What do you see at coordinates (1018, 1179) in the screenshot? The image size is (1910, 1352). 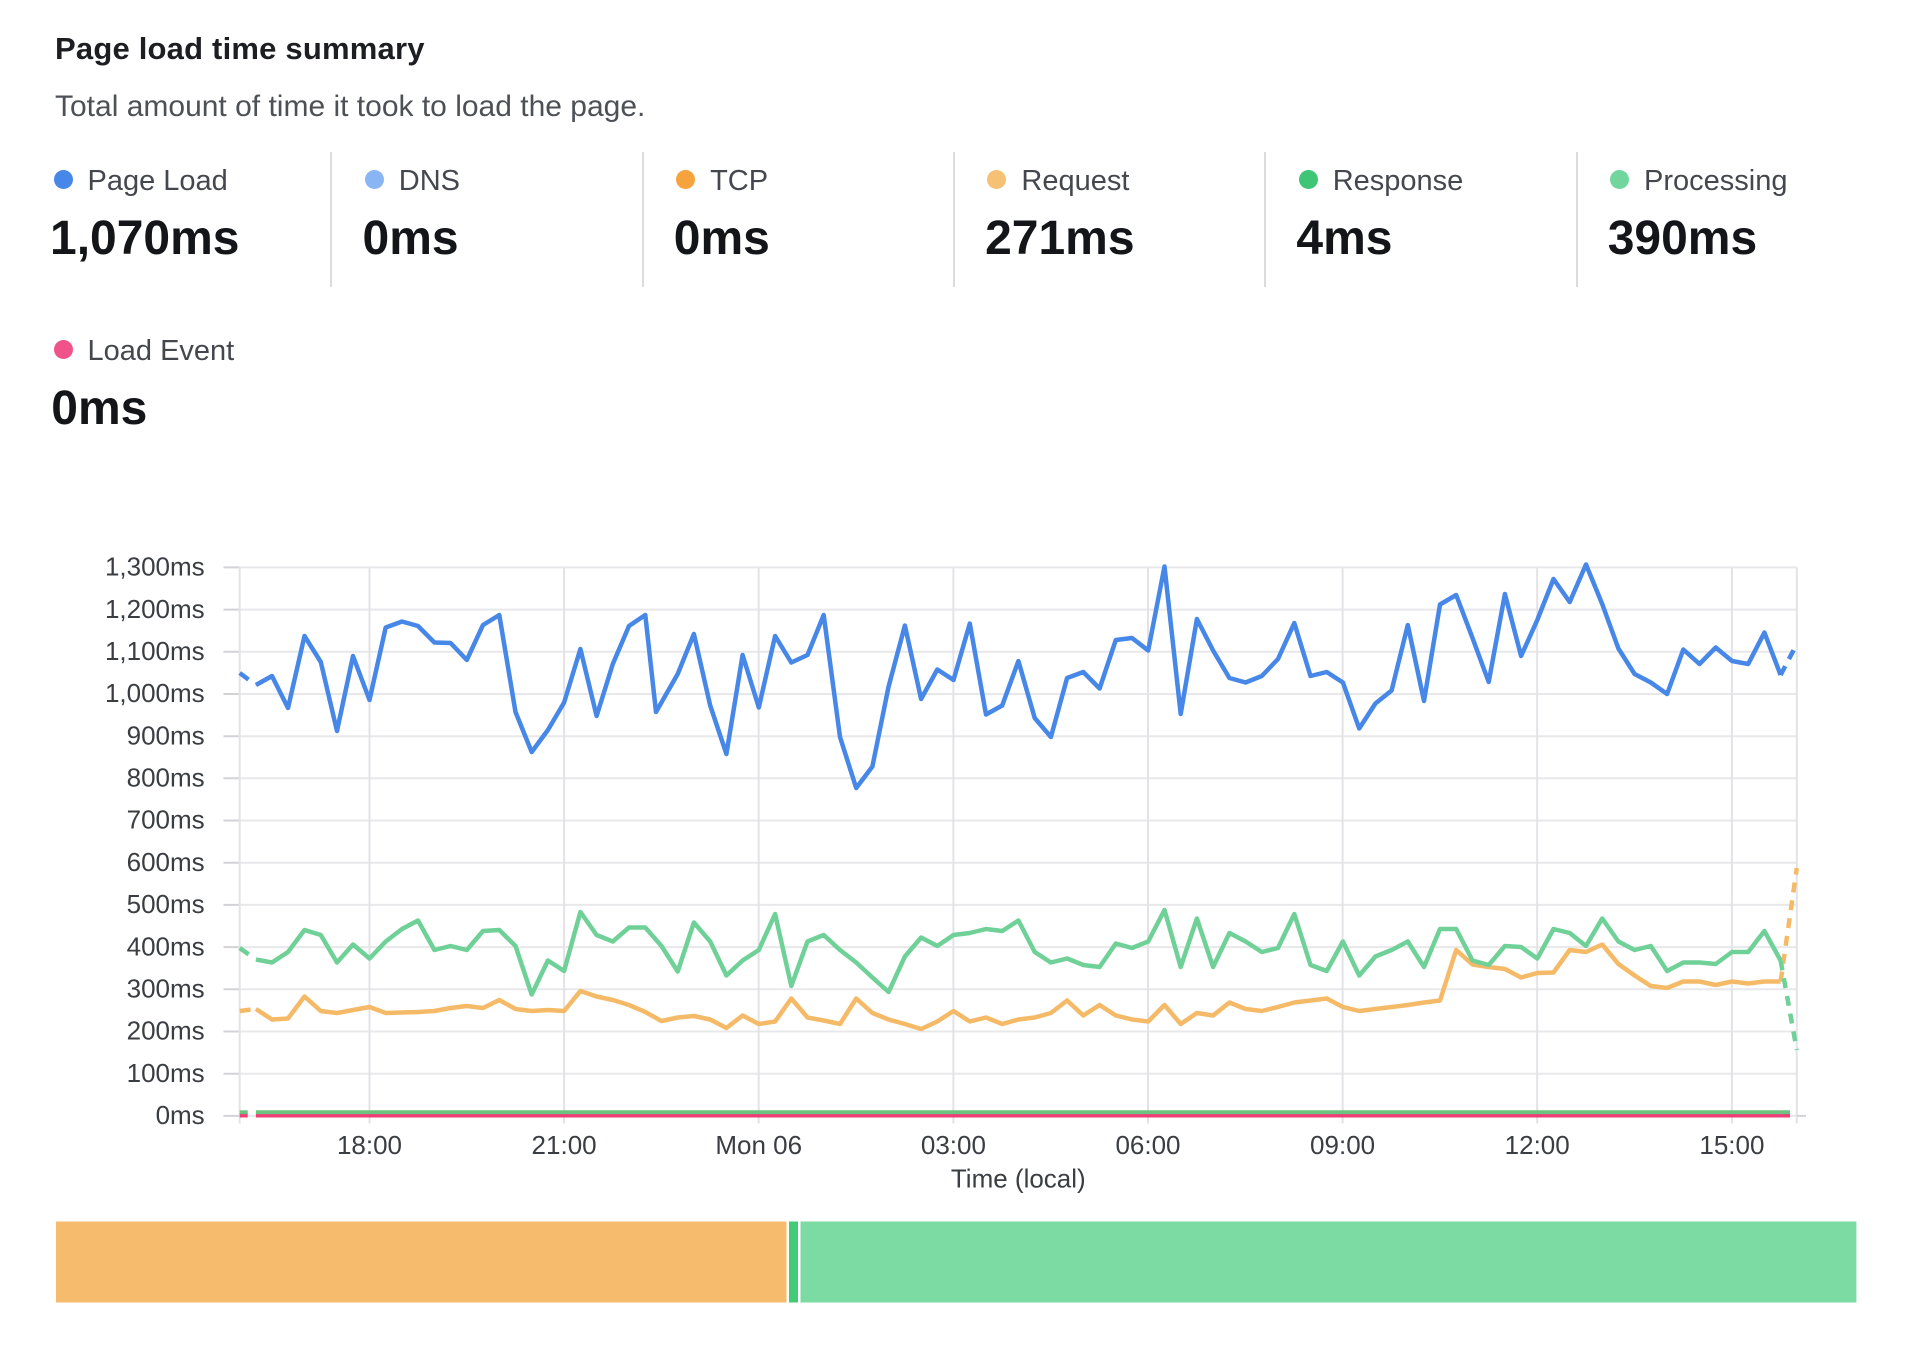 I see `svg-text: Time (local)` at bounding box center [1018, 1179].